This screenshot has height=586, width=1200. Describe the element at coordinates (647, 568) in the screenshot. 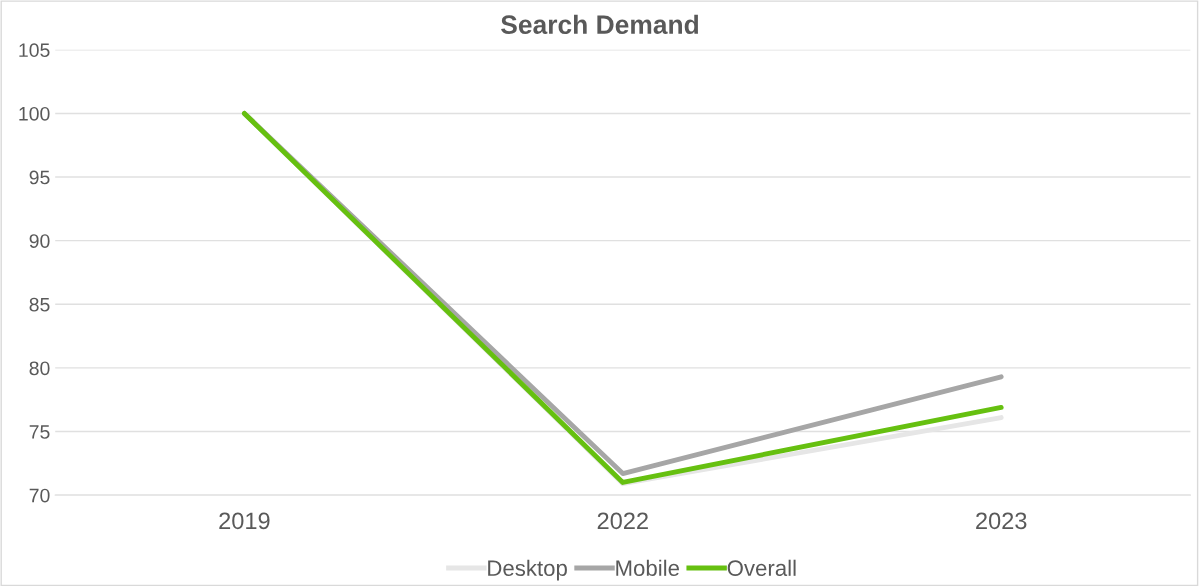

I see `legend-label: Mobile` at that location.